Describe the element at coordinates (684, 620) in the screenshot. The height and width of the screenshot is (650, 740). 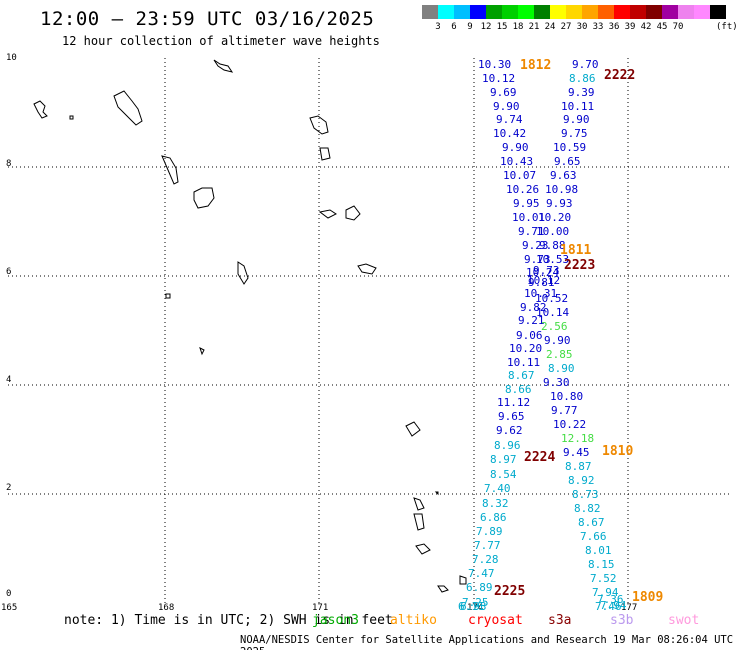
I see `satellite-name: swot` at that location.